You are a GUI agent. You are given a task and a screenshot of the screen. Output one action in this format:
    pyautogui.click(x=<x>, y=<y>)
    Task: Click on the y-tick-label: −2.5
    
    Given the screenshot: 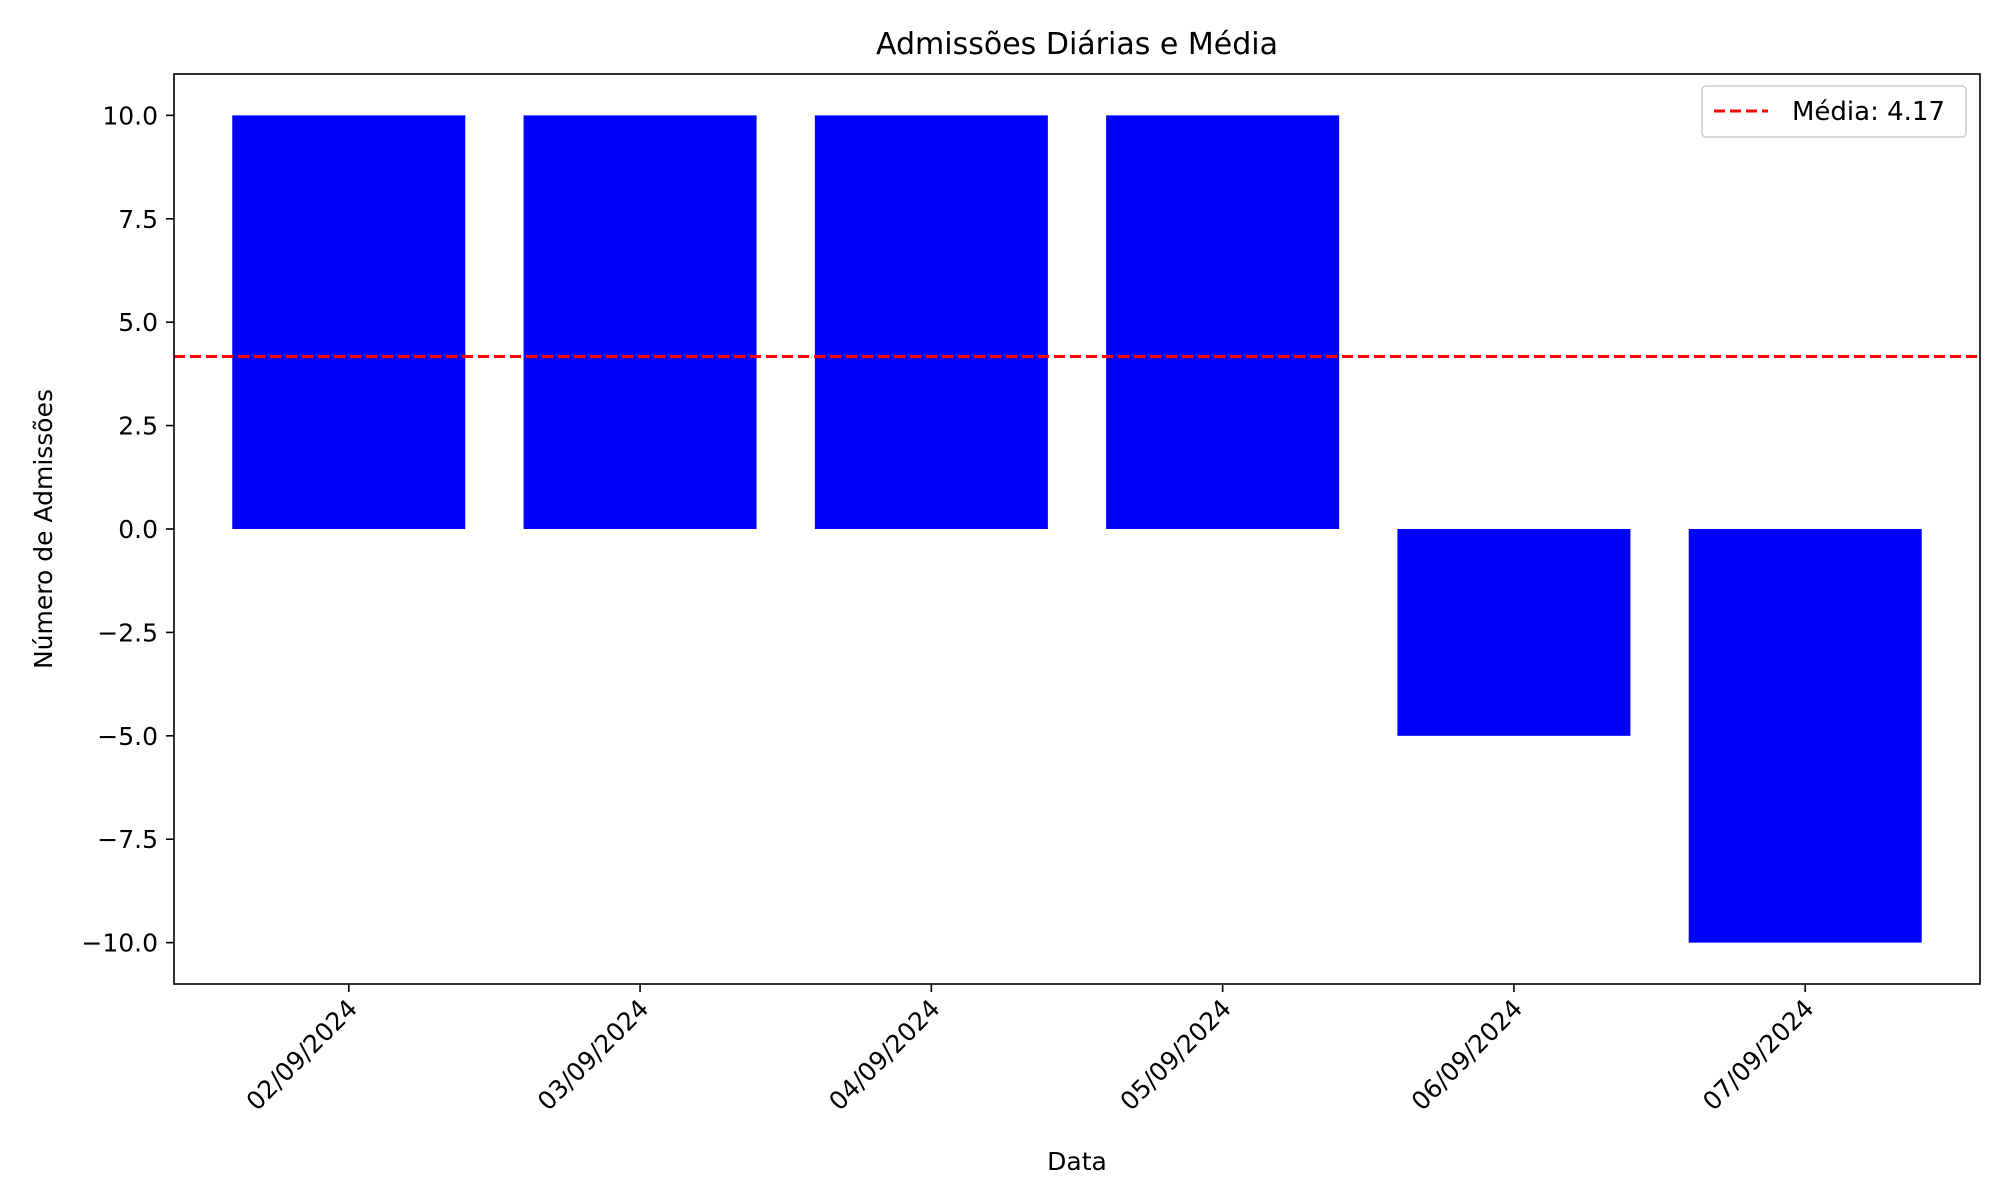 What is the action you would take?
    pyautogui.click(x=127, y=632)
    